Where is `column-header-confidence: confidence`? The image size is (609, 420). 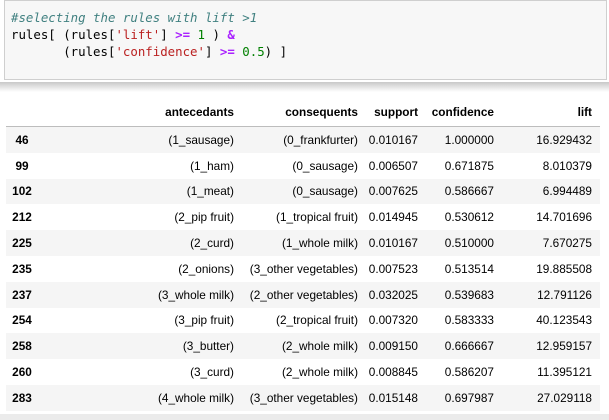 column-header-confidence: confidence is located at coordinates (464, 112).